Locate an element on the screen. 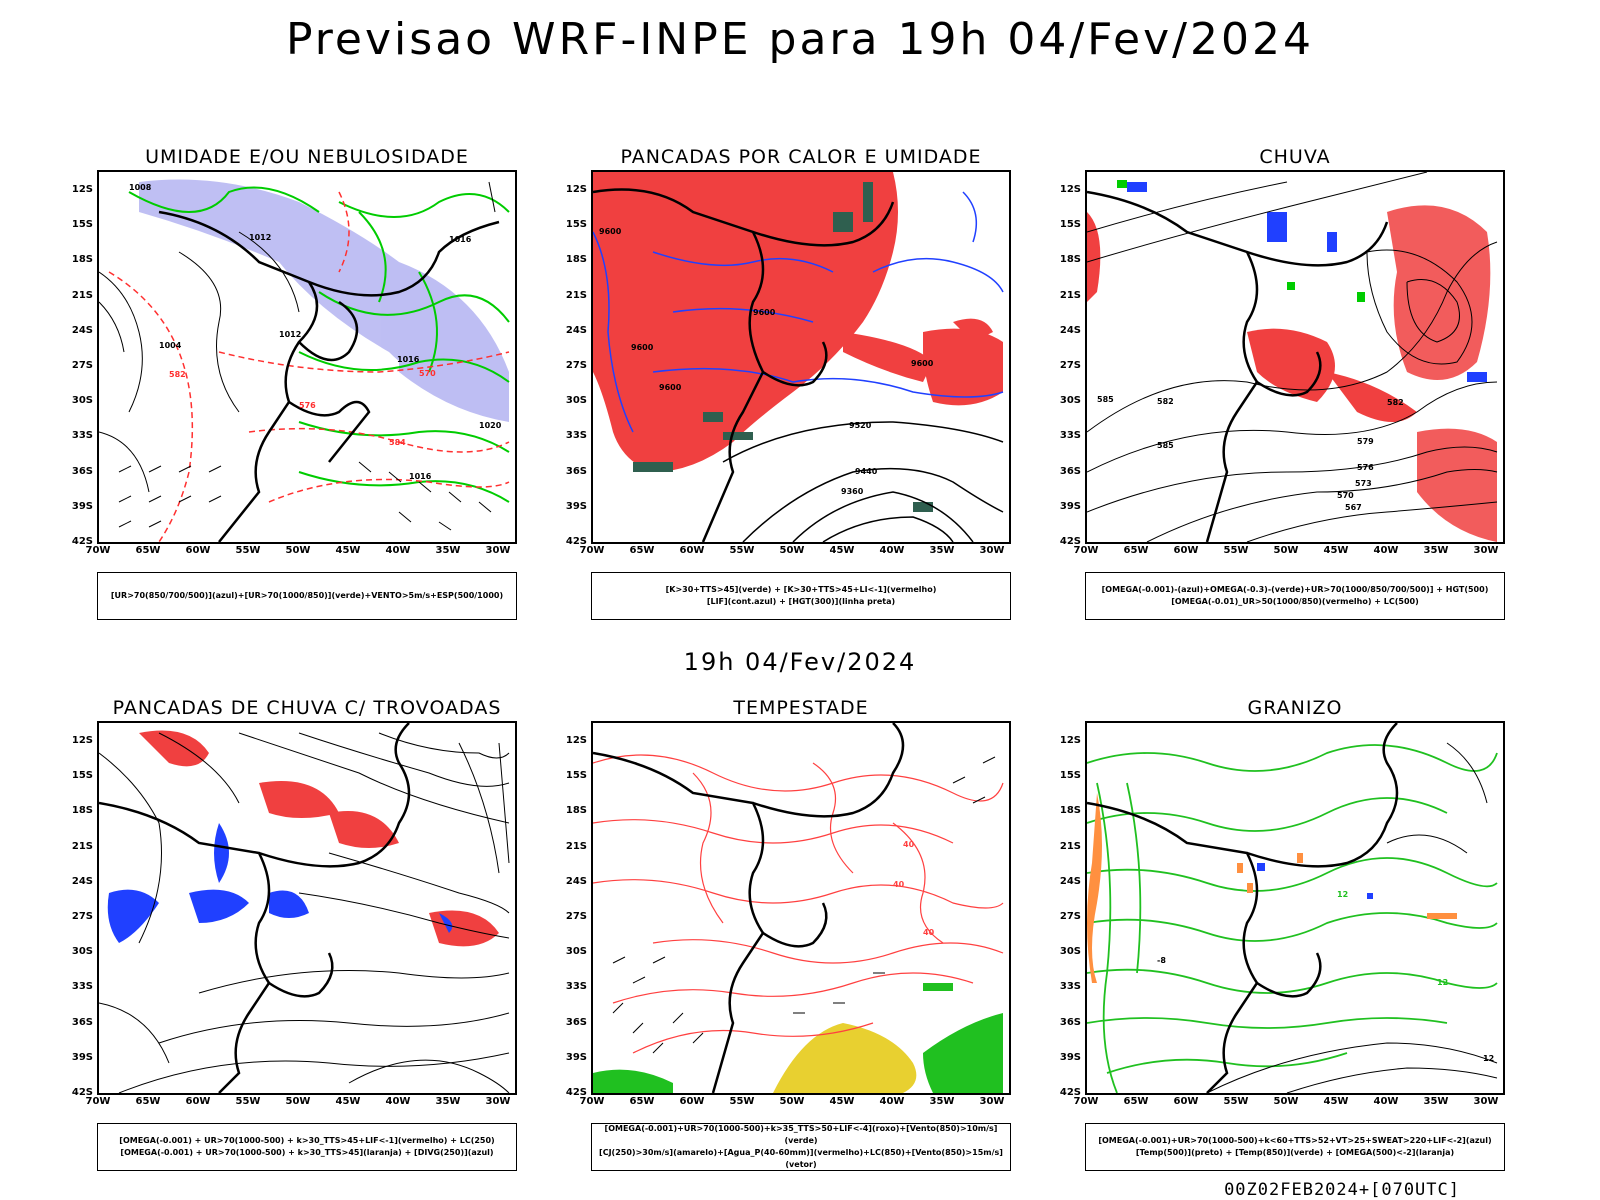 Image resolution: width=1600 pixels, height=1200 pixels. svg-text: 1008 is located at coordinates (140, 187).